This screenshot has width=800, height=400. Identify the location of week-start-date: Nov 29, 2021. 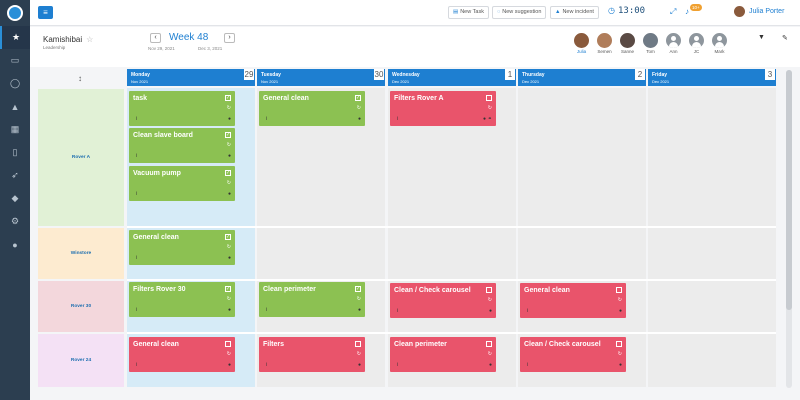
(161, 48).